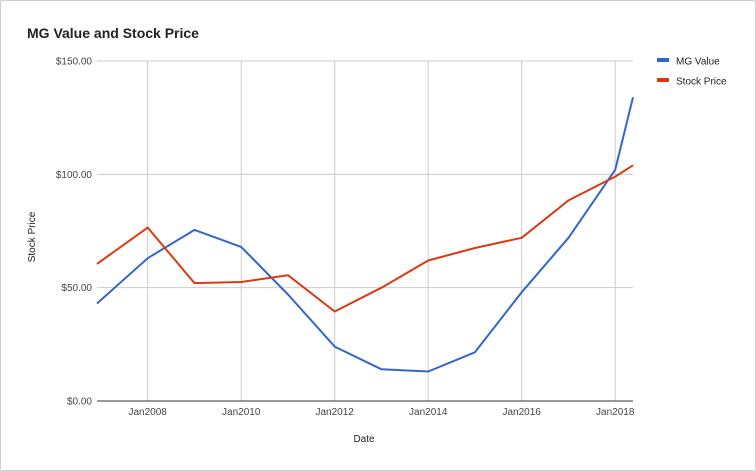 This screenshot has width=756, height=471. Describe the element at coordinates (74, 175) in the screenshot. I see `y-tick-label: $100.00` at that location.